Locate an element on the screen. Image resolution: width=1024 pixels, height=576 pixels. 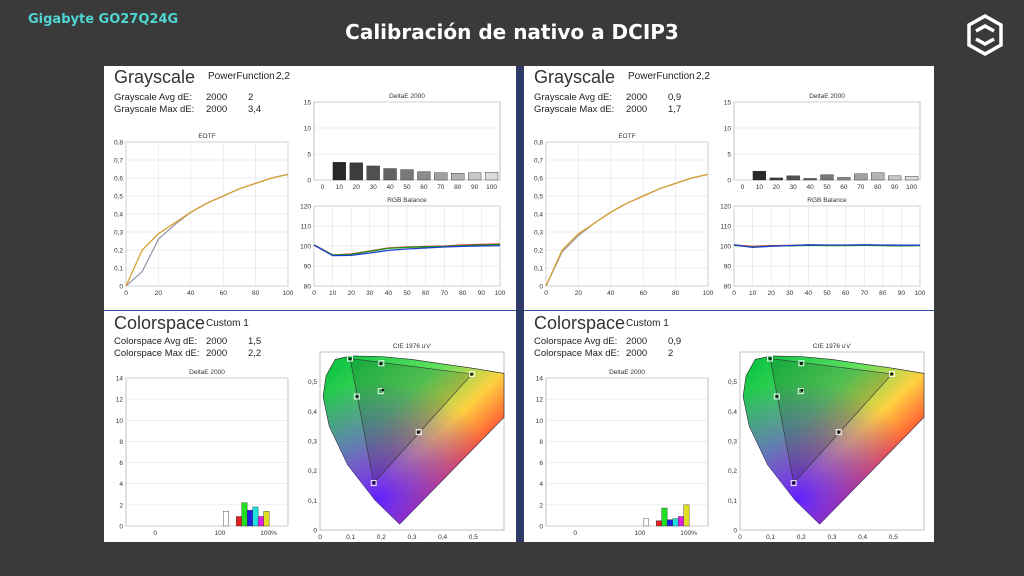
page-title: Calibración de nativo a DCIP3 is located at coordinates (512, 32).